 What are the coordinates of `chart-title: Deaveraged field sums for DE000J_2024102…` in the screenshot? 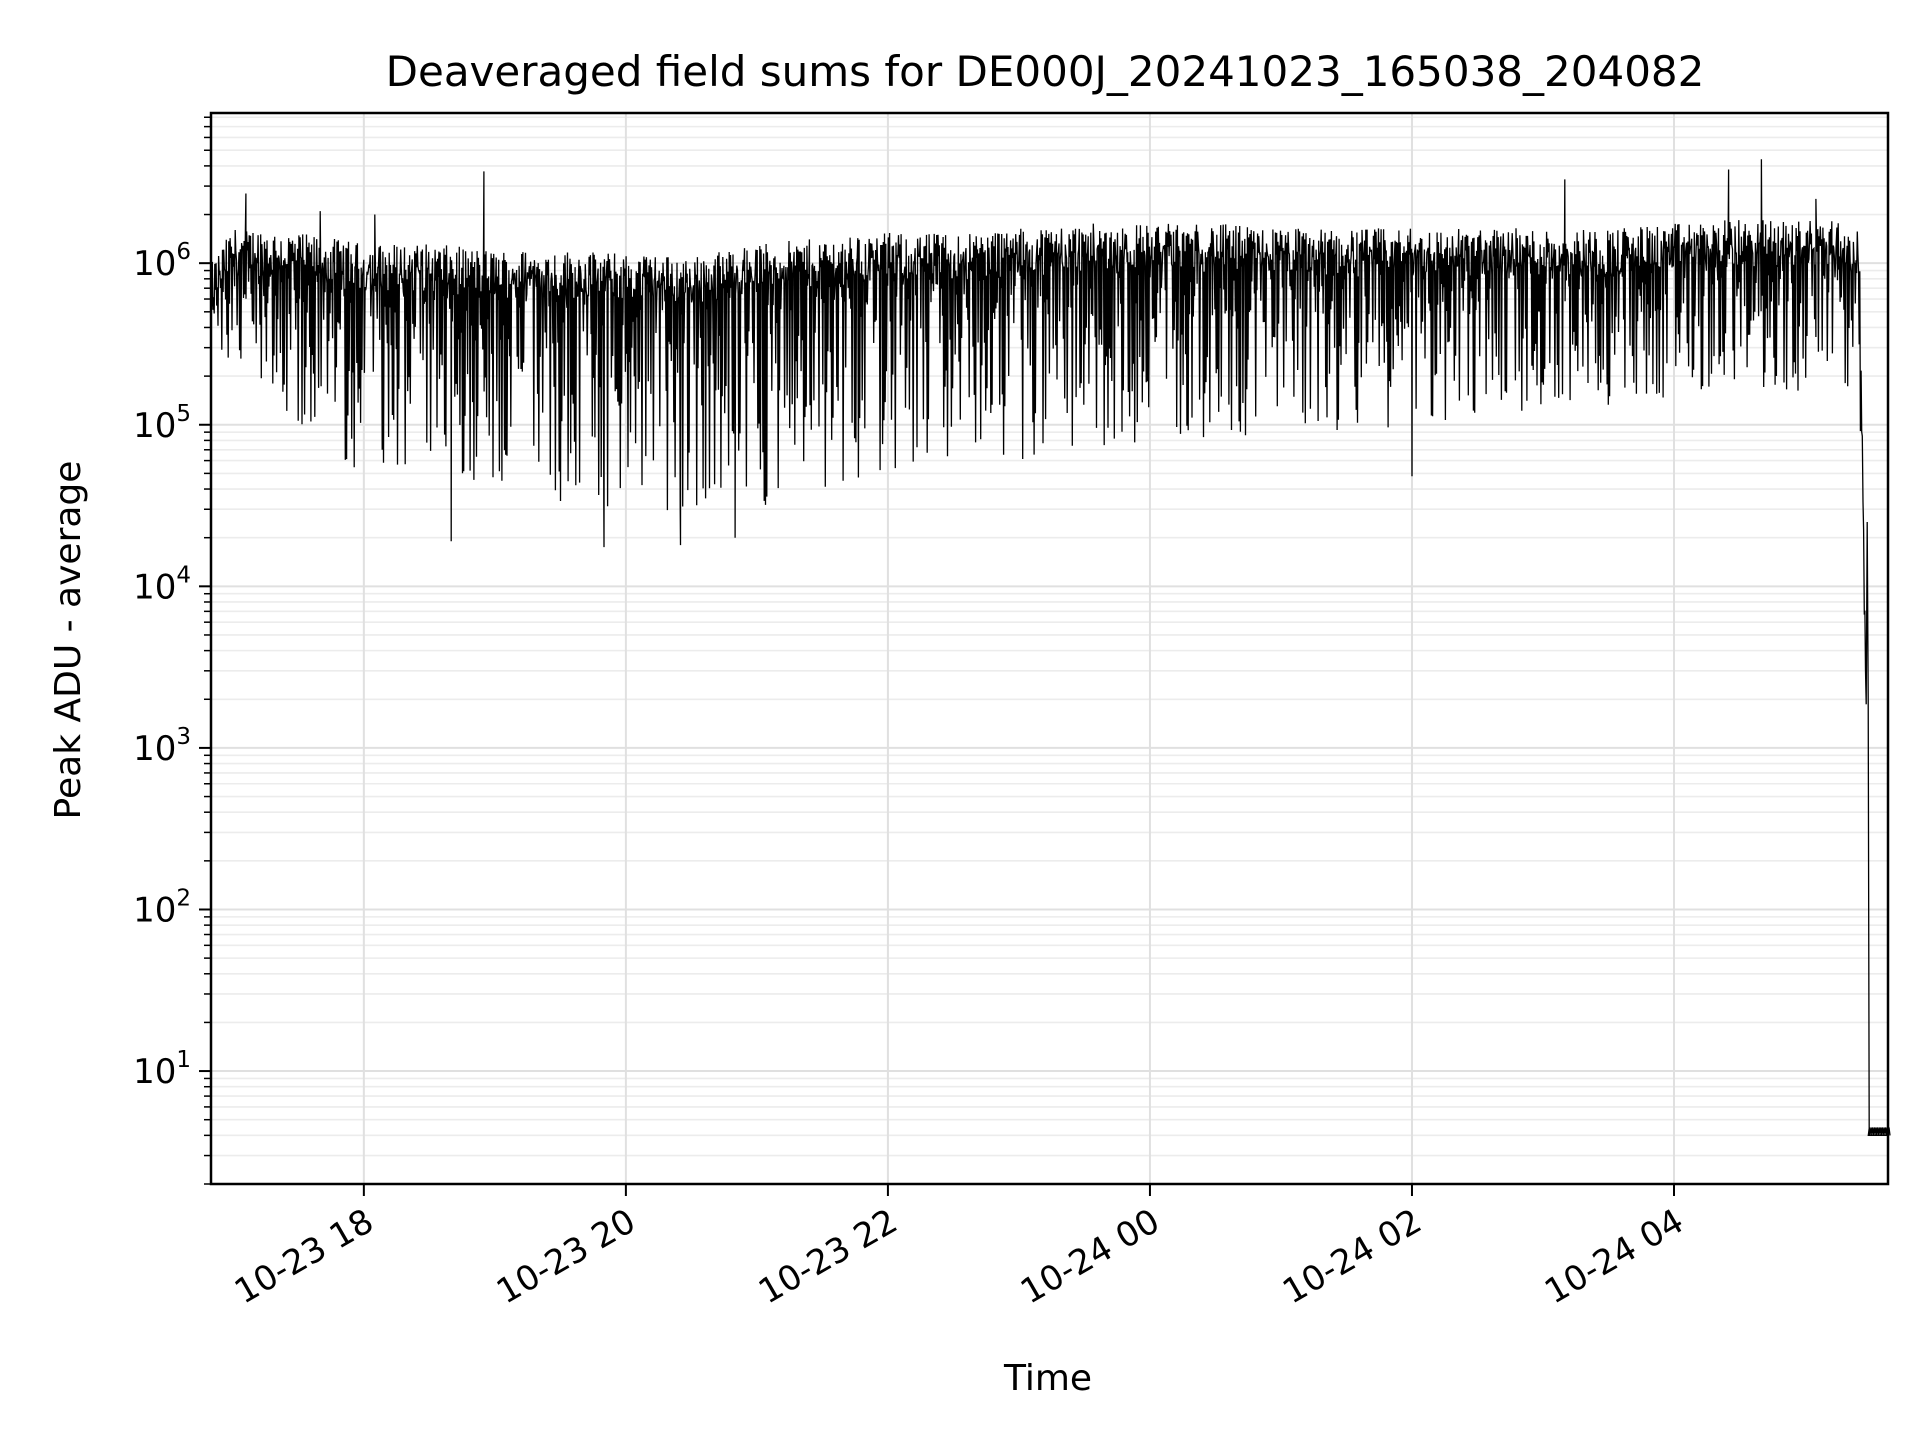 It's located at (1045, 71).